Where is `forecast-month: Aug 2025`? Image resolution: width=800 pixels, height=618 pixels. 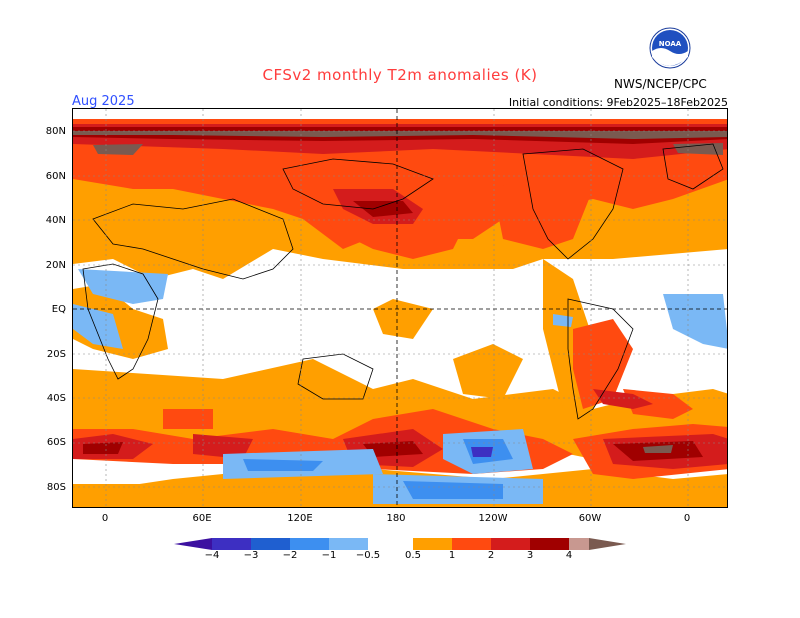 forecast-month: Aug 2025 is located at coordinates (103, 101).